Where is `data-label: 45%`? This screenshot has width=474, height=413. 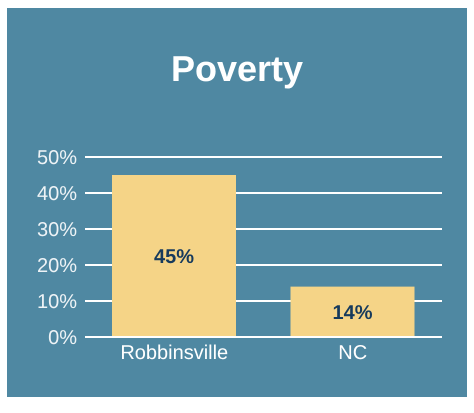 data-label: 45% is located at coordinates (174, 257).